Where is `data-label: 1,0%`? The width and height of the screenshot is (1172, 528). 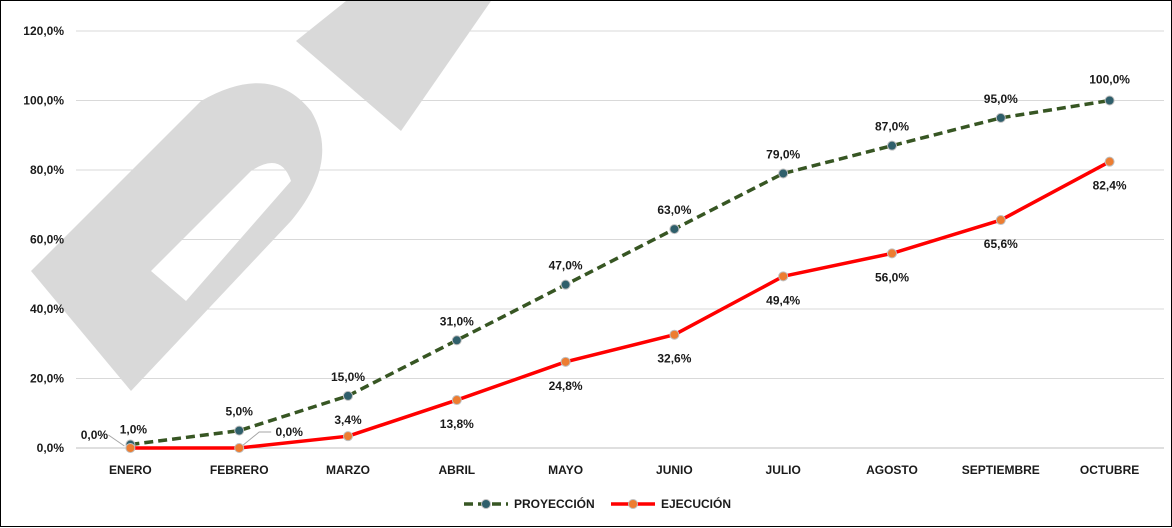 data-label: 1,0% is located at coordinates (134, 430).